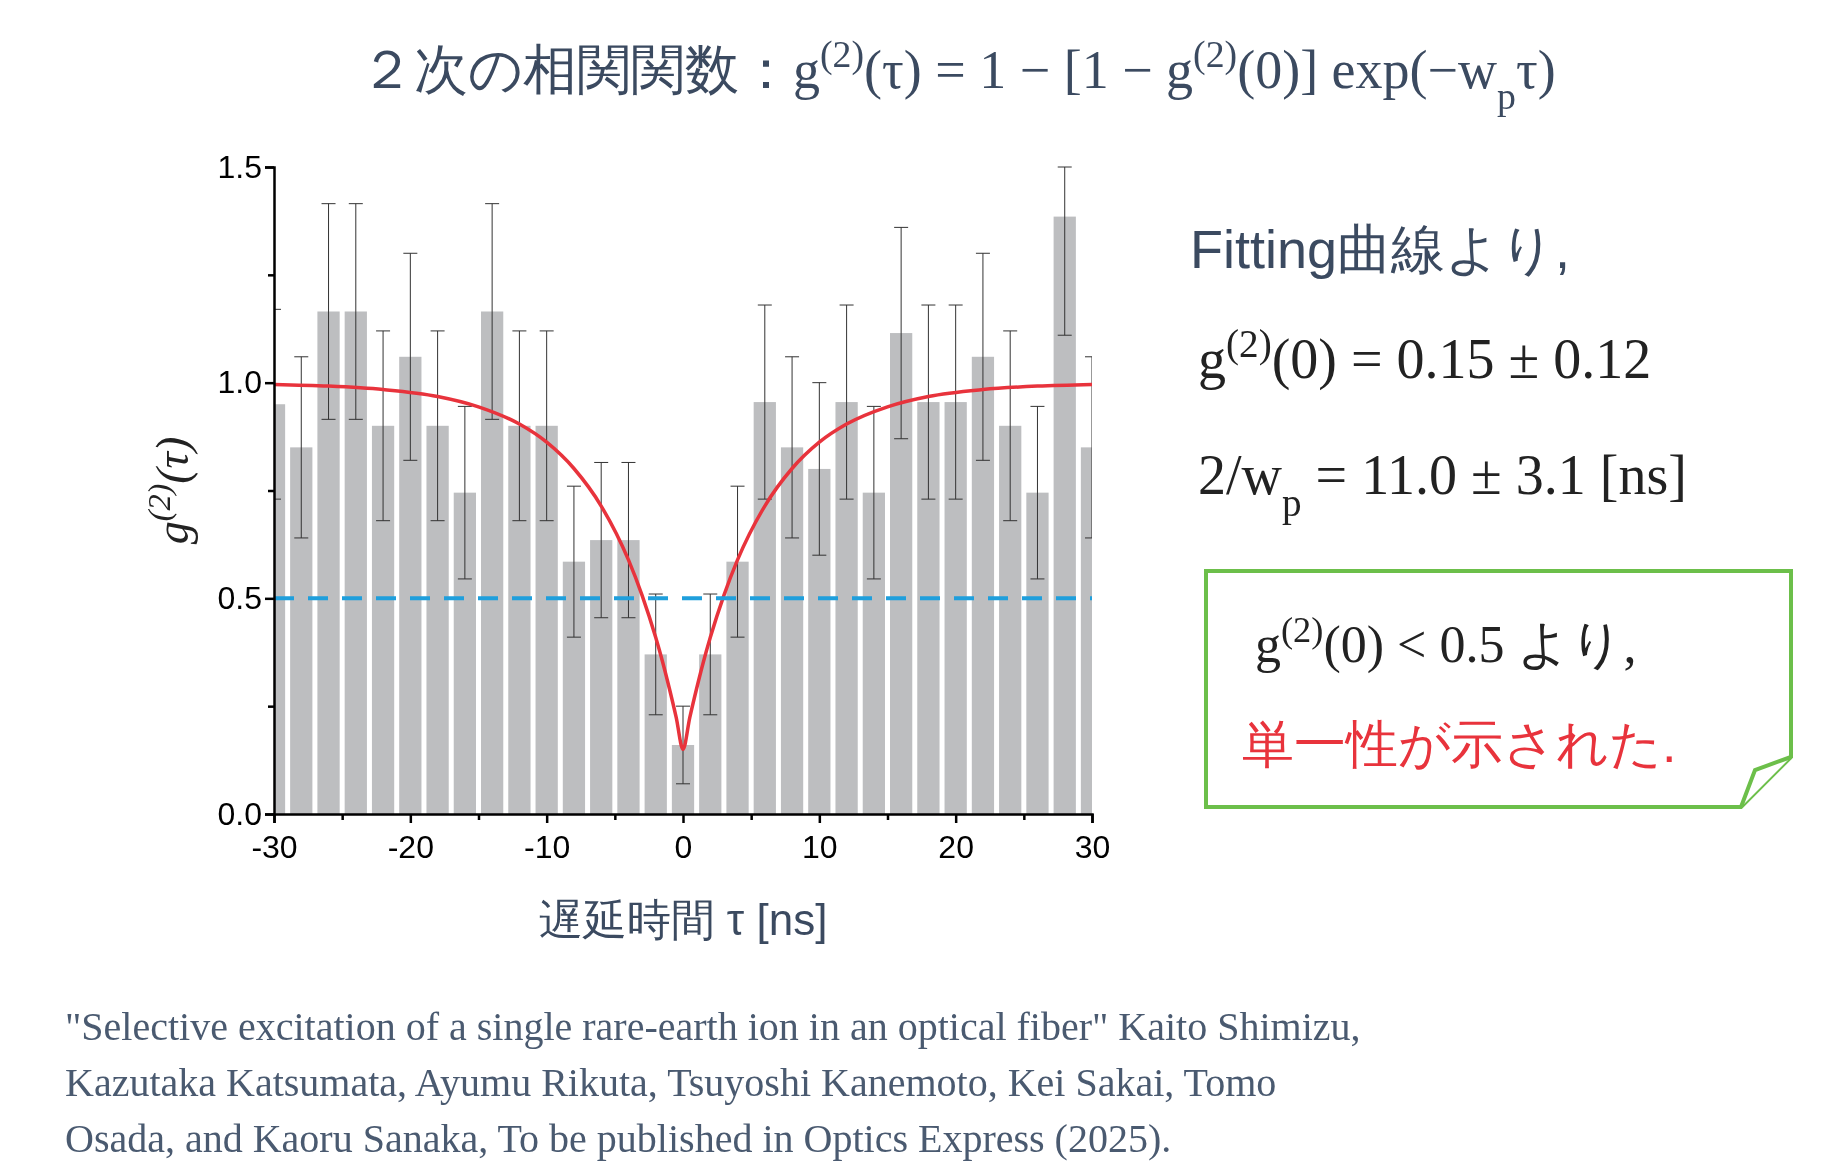  What do you see at coordinates (958, 75) in the screenshot?
I see `chart-title: ２次の相関関数：g$^{(2)}$(τ) = 1 − [1 − g$^{(2)}$(0)] exp(−w$_{p}$τ)` at bounding box center [958, 75].